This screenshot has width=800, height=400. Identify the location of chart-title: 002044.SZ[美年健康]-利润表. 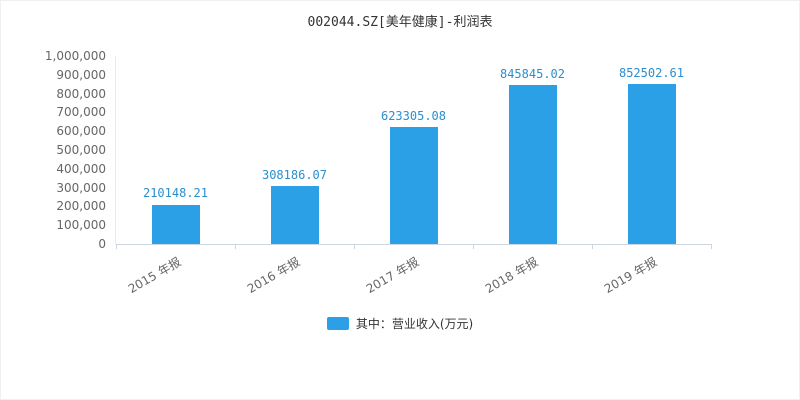
(400, 22).